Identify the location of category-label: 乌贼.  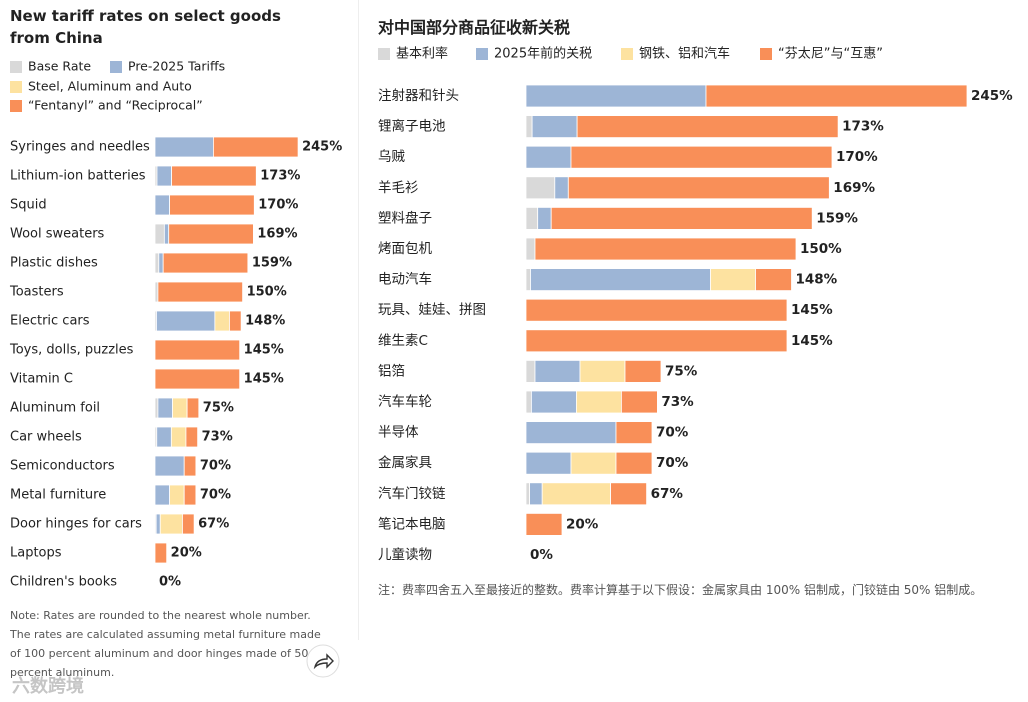
(391, 157).